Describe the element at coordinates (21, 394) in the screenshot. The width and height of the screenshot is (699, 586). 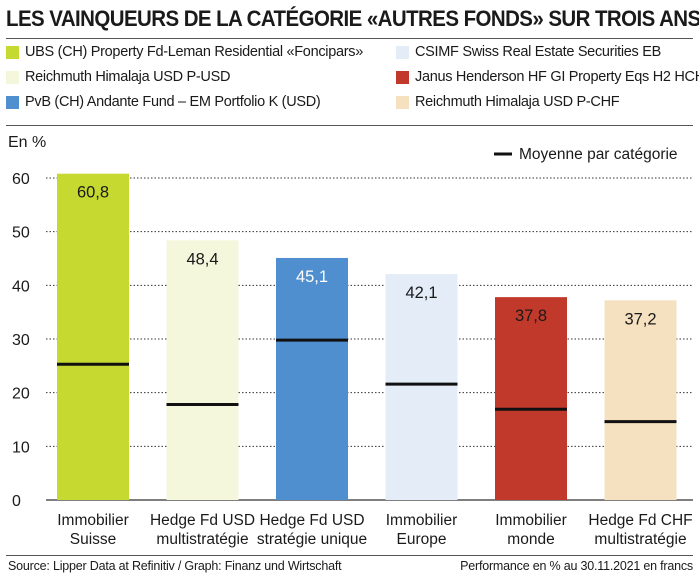
I see `y-tick-label: 20` at that location.